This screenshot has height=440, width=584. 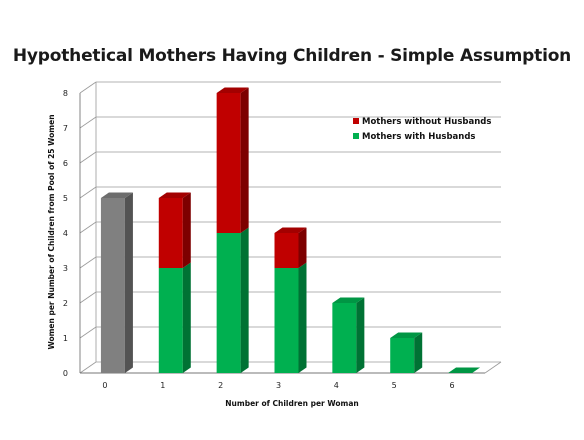 What do you see at coordinates (65, 163) in the screenshot?
I see `y-tick-label: 6` at bounding box center [65, 163].